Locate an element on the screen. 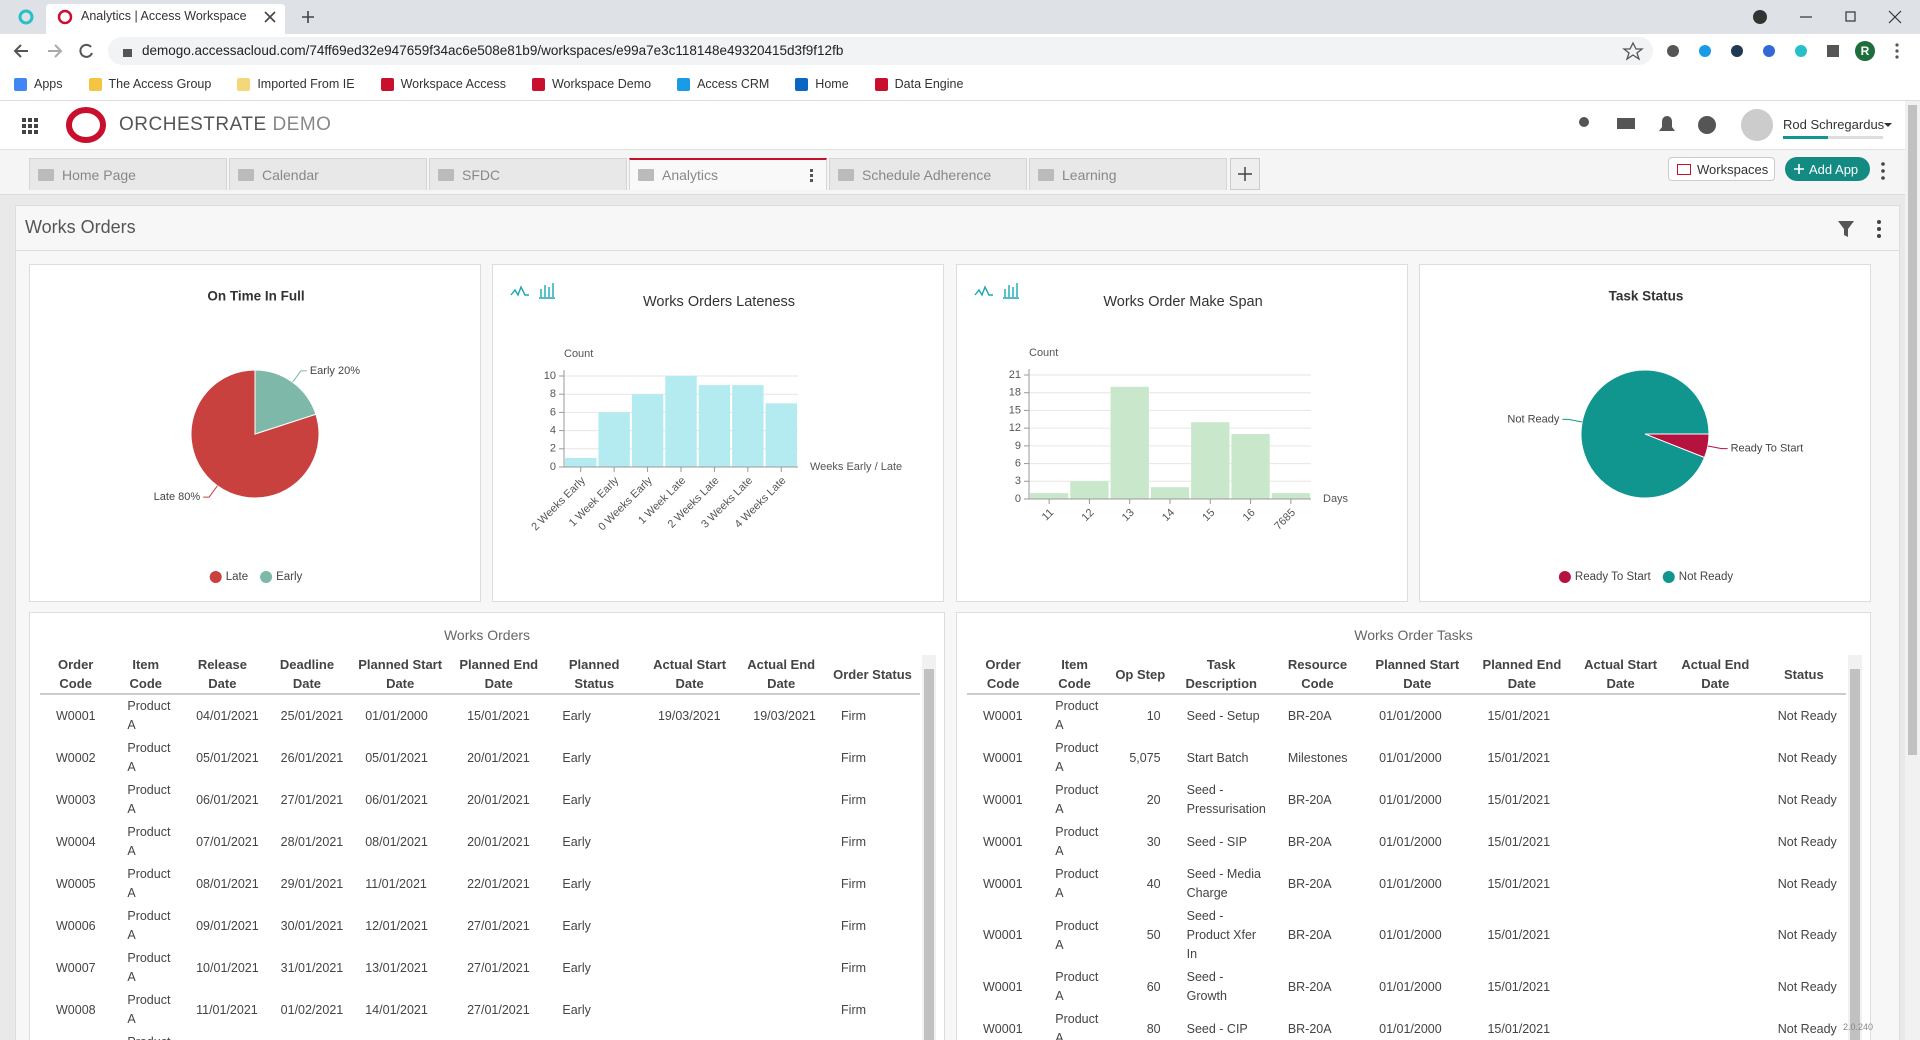 This screenshot has height=1040, width=1920. app-tab: Home Page is located at coordinates (128, 174).